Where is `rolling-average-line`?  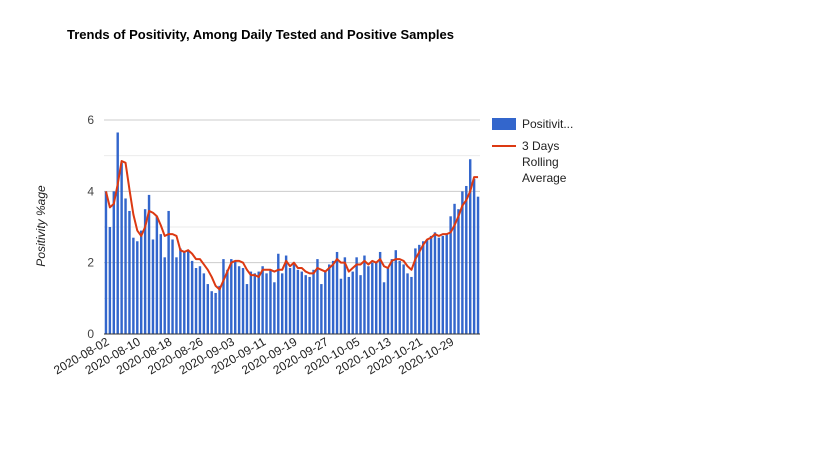 rolling-average-line is located at coordinates (291, 225).